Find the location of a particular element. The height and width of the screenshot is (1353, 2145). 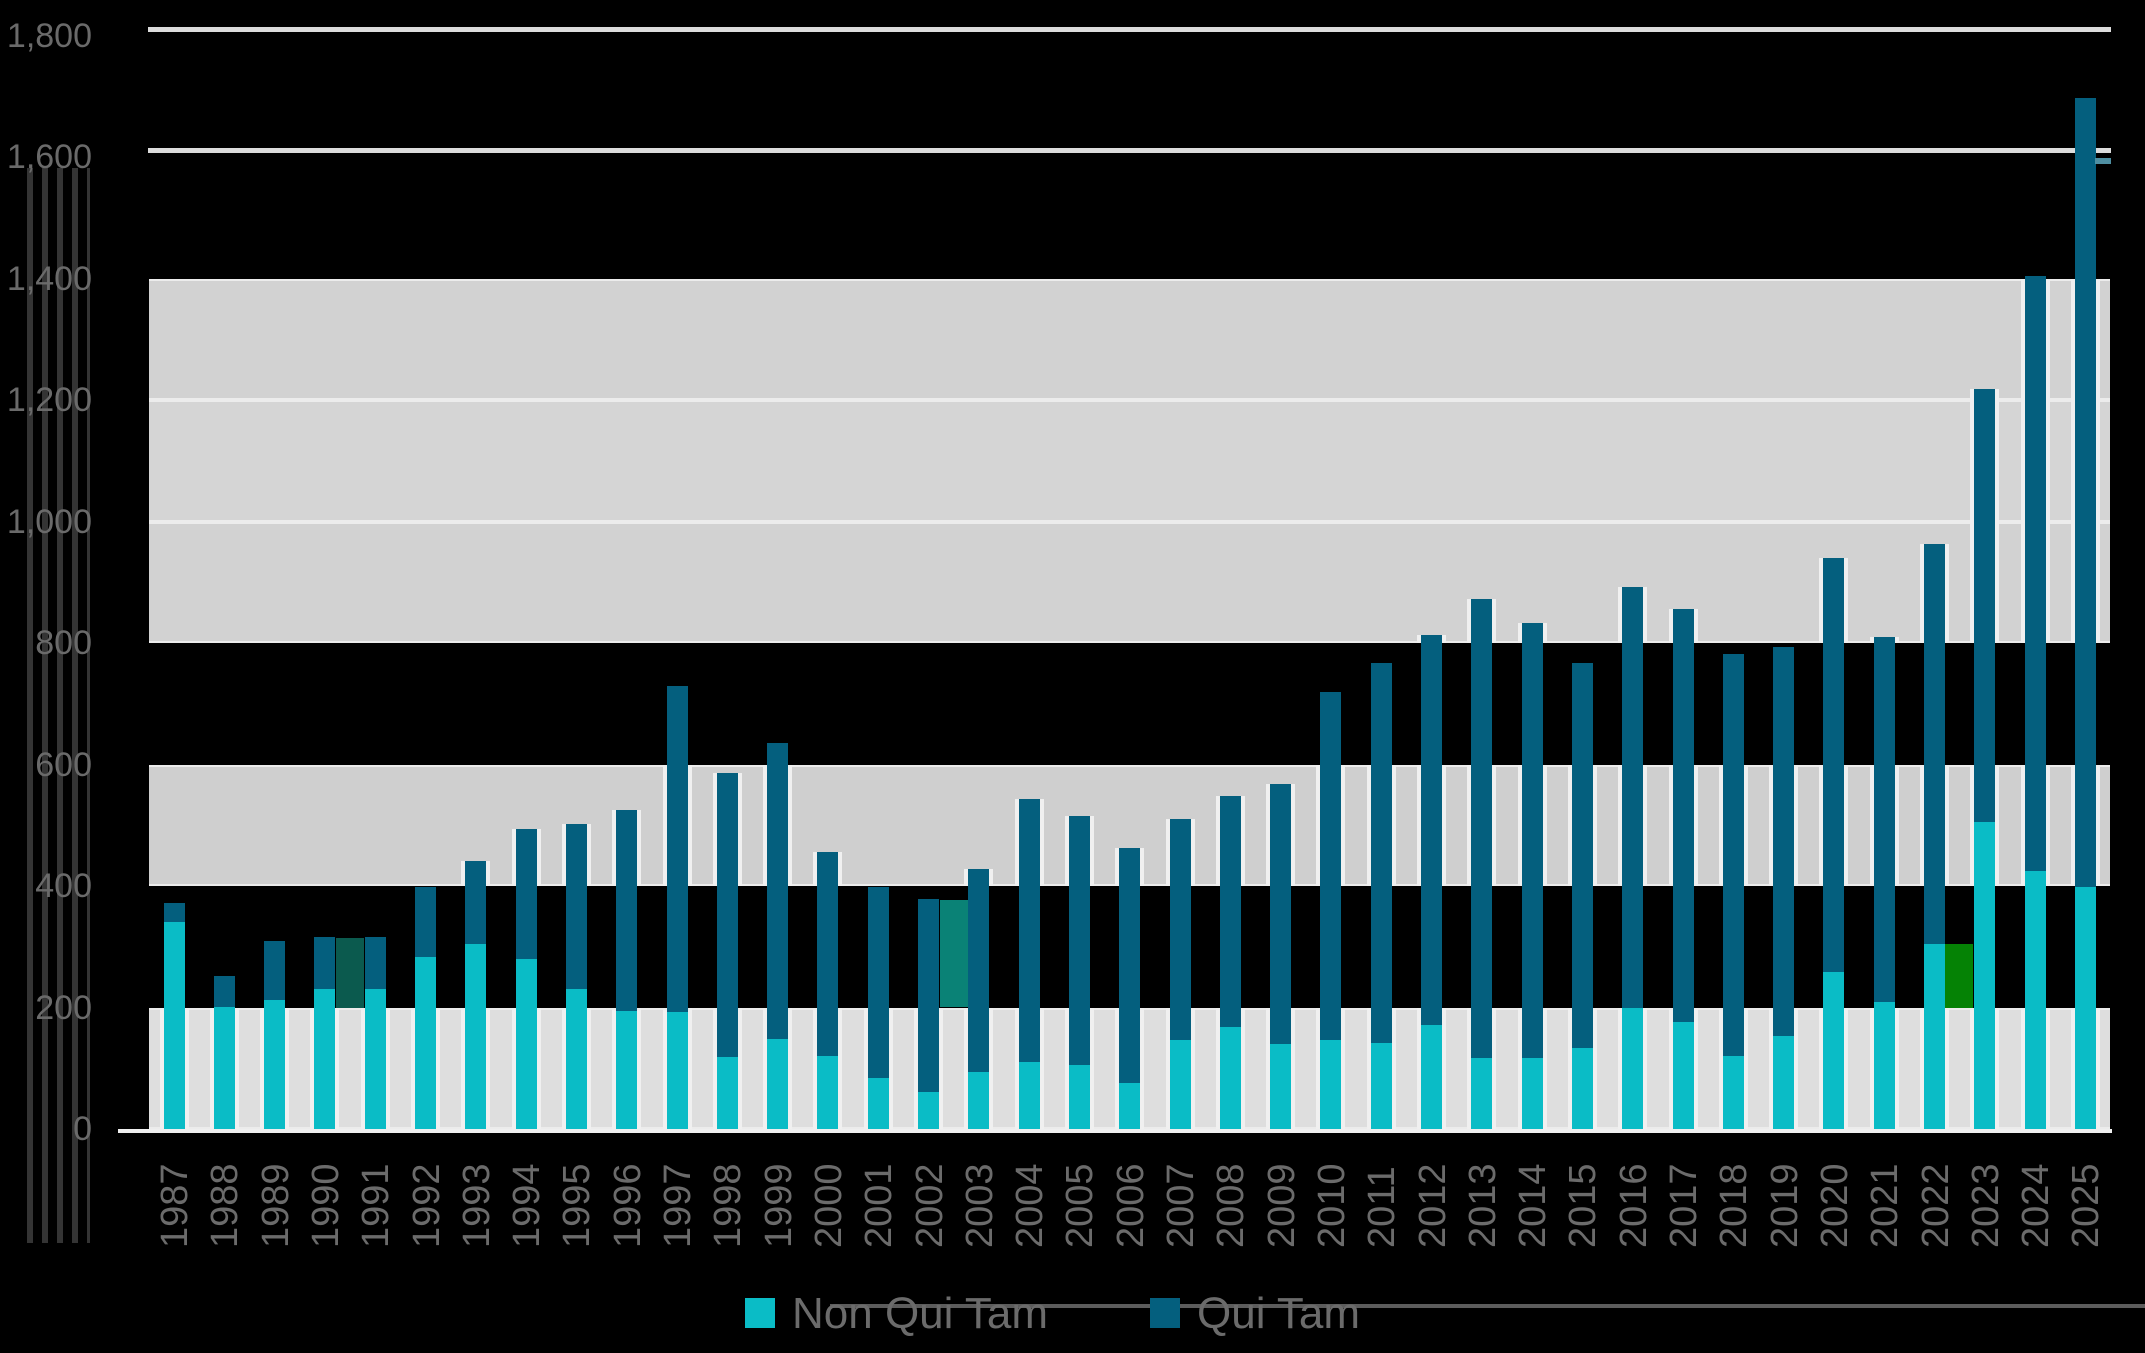

x-tick-label-1989: 1989 is located at coordinates (275, 1205).